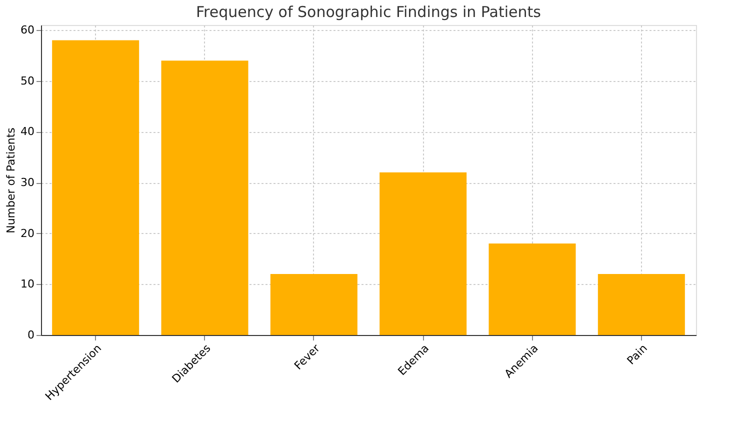 This screenshot has width=747, height=444. I want to click on y-tick-label: 60, so click(27, 30).